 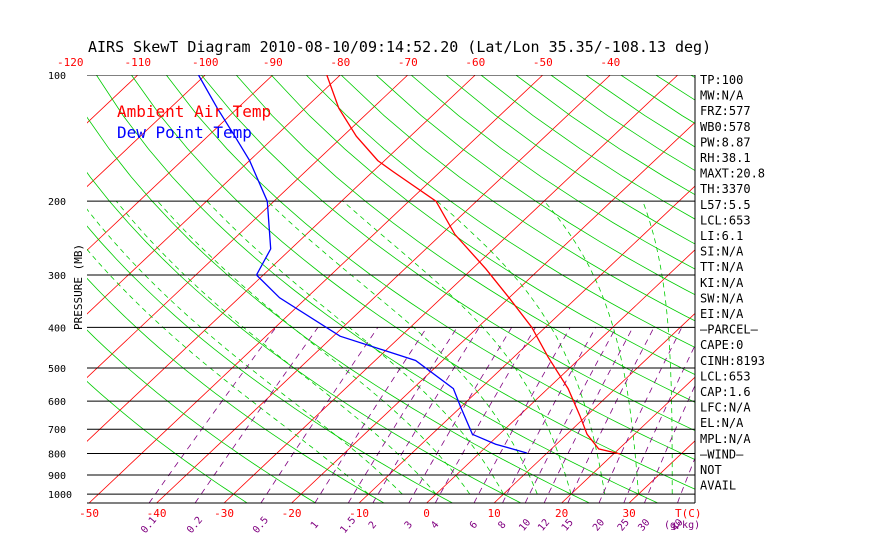 I want to click on top-temp-tick-label: -70, so click(x=408, y=62).